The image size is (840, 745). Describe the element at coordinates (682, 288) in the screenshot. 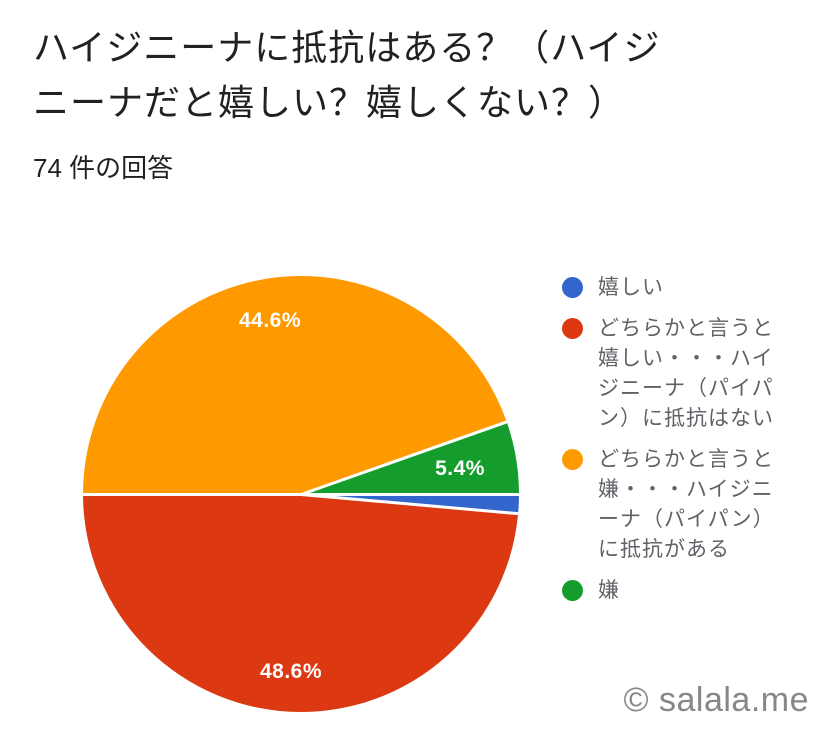

I see `legend-item-ureshii: 嬉しい` at that location.